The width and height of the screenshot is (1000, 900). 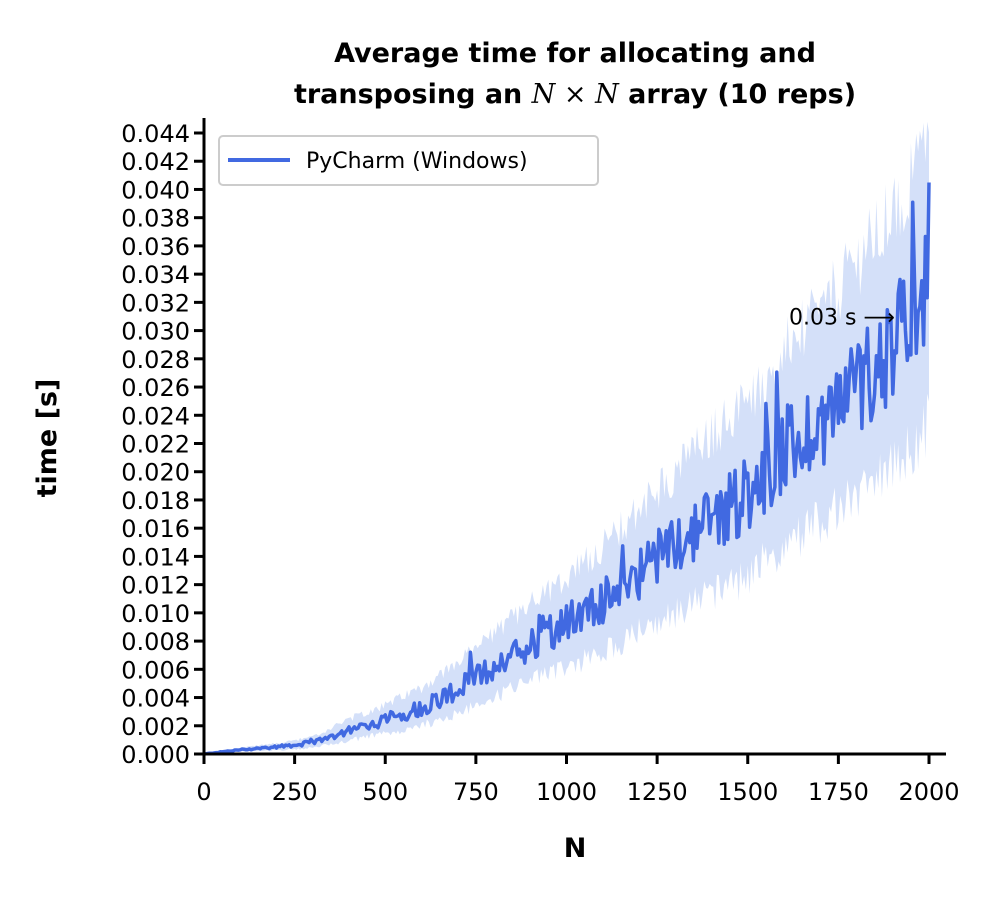 What do you see at coordinates (155, 134) in the screenshot?
I see `y-tick-label: 0.044` at bounding box center [155, 134].